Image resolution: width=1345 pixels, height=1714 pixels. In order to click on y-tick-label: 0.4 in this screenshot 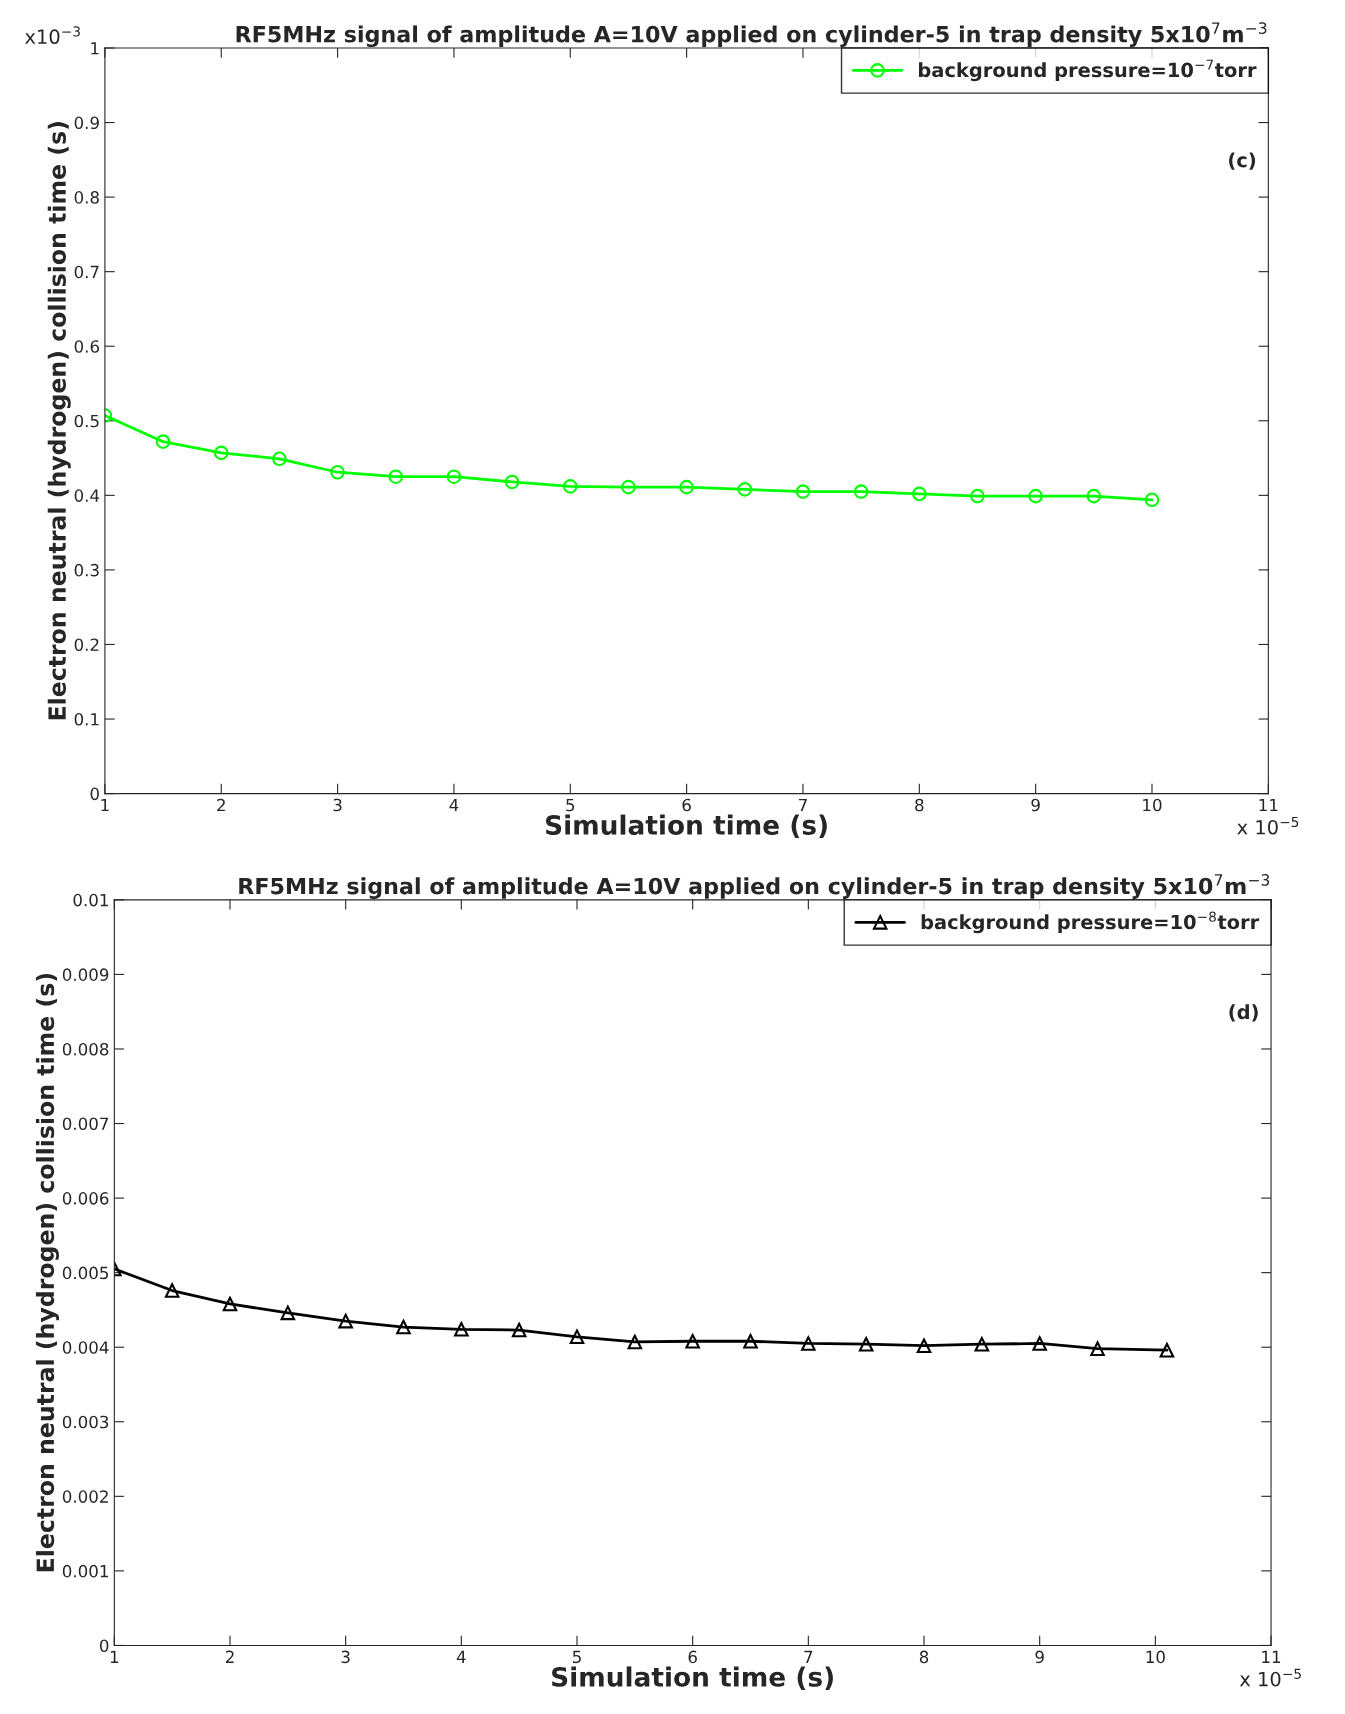, I will do `click(87, 495)`.